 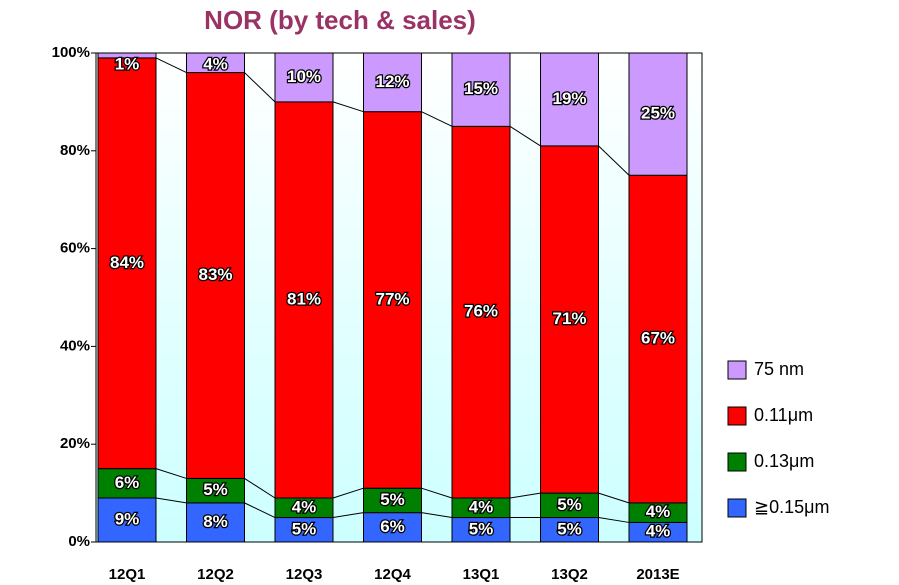 I want to click on legend-label: 0.13μm, so click(x=784, y=461).